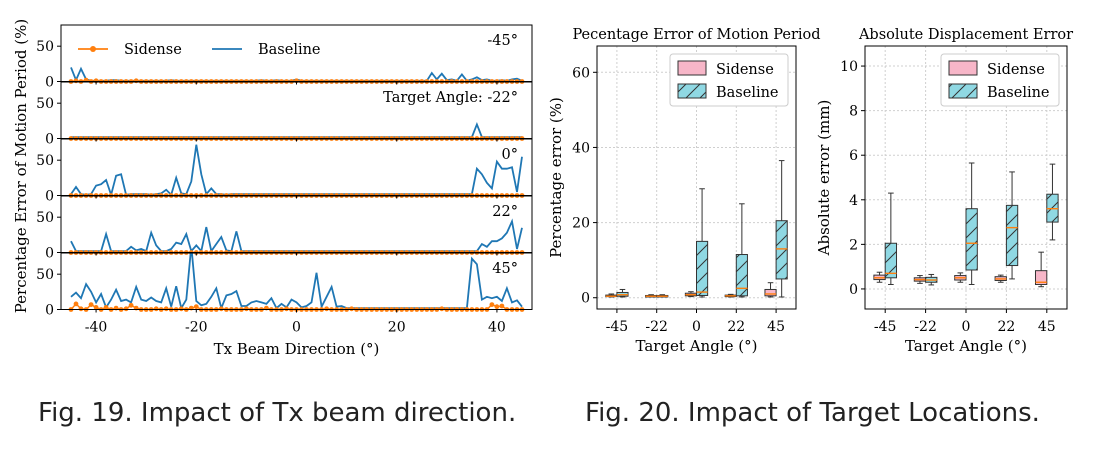  I want to click on sidense-box--22, so click(920, 279).